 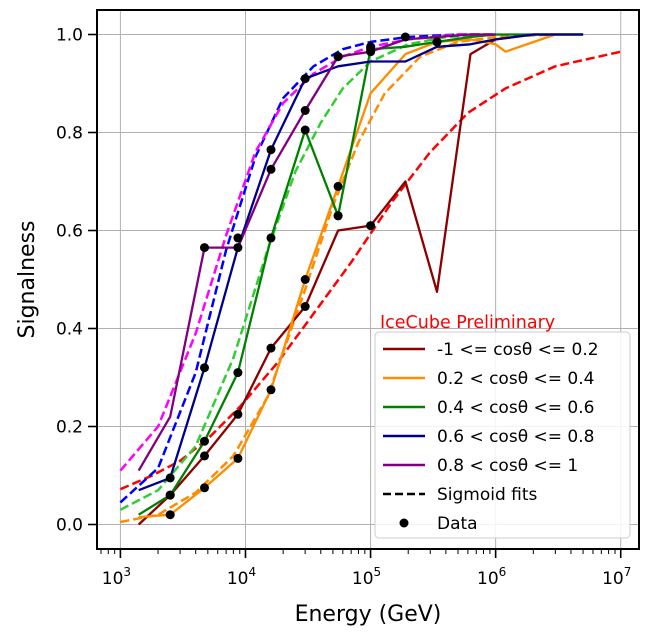 What do you see at coordinates (518, 350) in the screenshot?
I see `legend-label: -1 <= cosθ <= 0.2` at bounding box center [518, 350].